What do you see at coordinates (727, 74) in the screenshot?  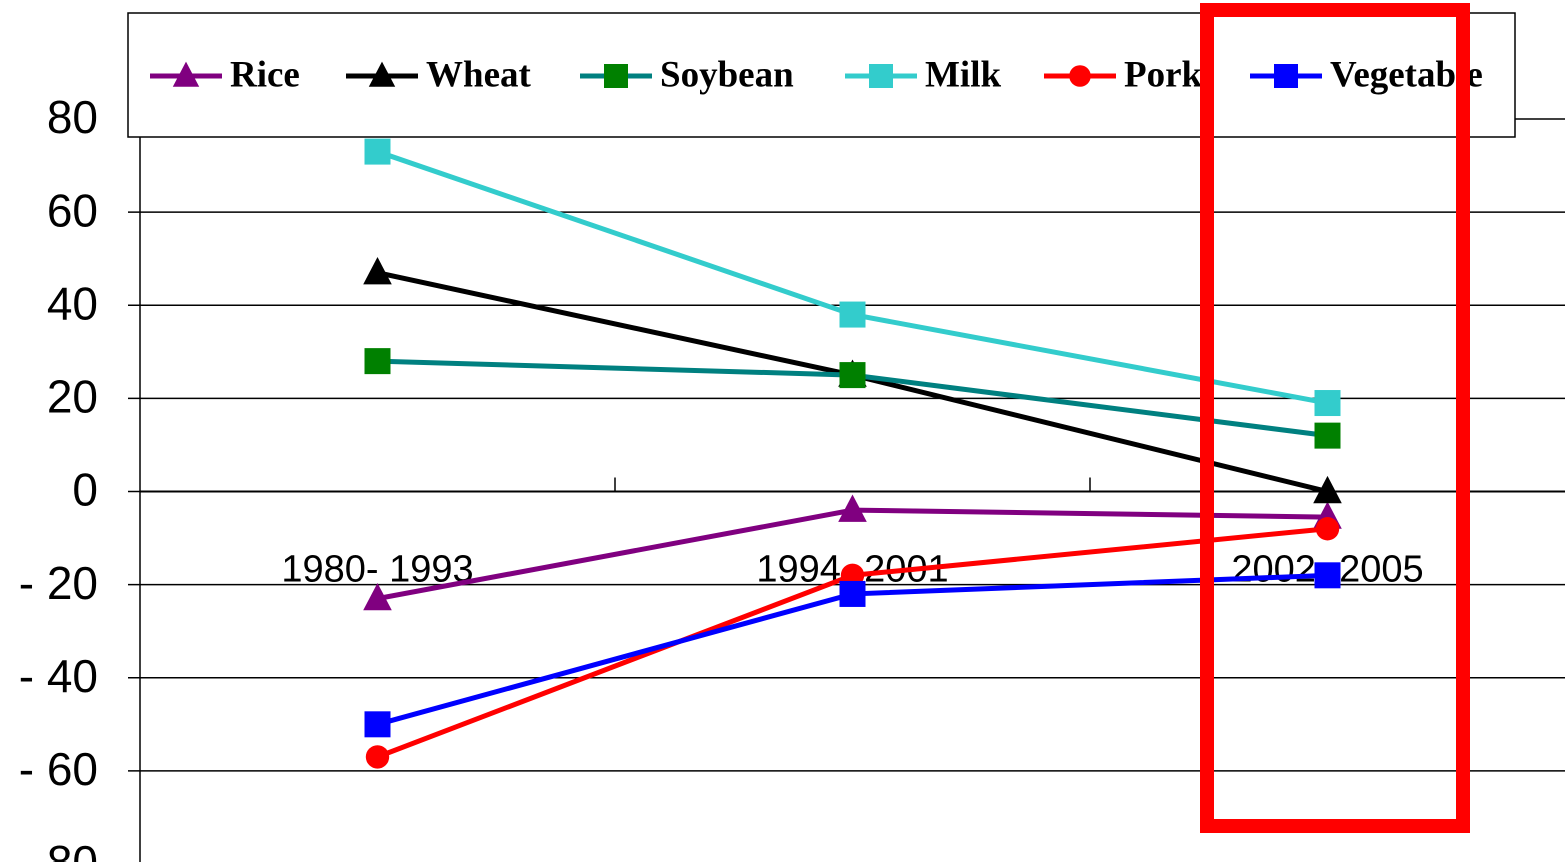 I see `legend-label: Soybean` at bounding box center [727, 74].